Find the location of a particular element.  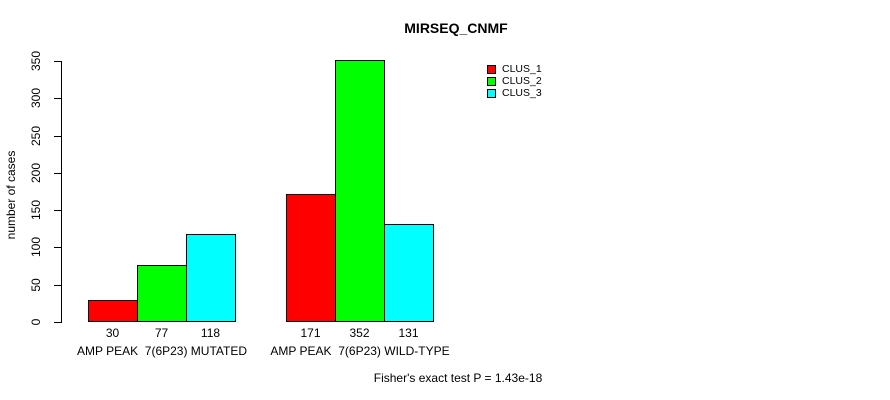

bar-clus_2-group2 is located at coordinates (360, 191).